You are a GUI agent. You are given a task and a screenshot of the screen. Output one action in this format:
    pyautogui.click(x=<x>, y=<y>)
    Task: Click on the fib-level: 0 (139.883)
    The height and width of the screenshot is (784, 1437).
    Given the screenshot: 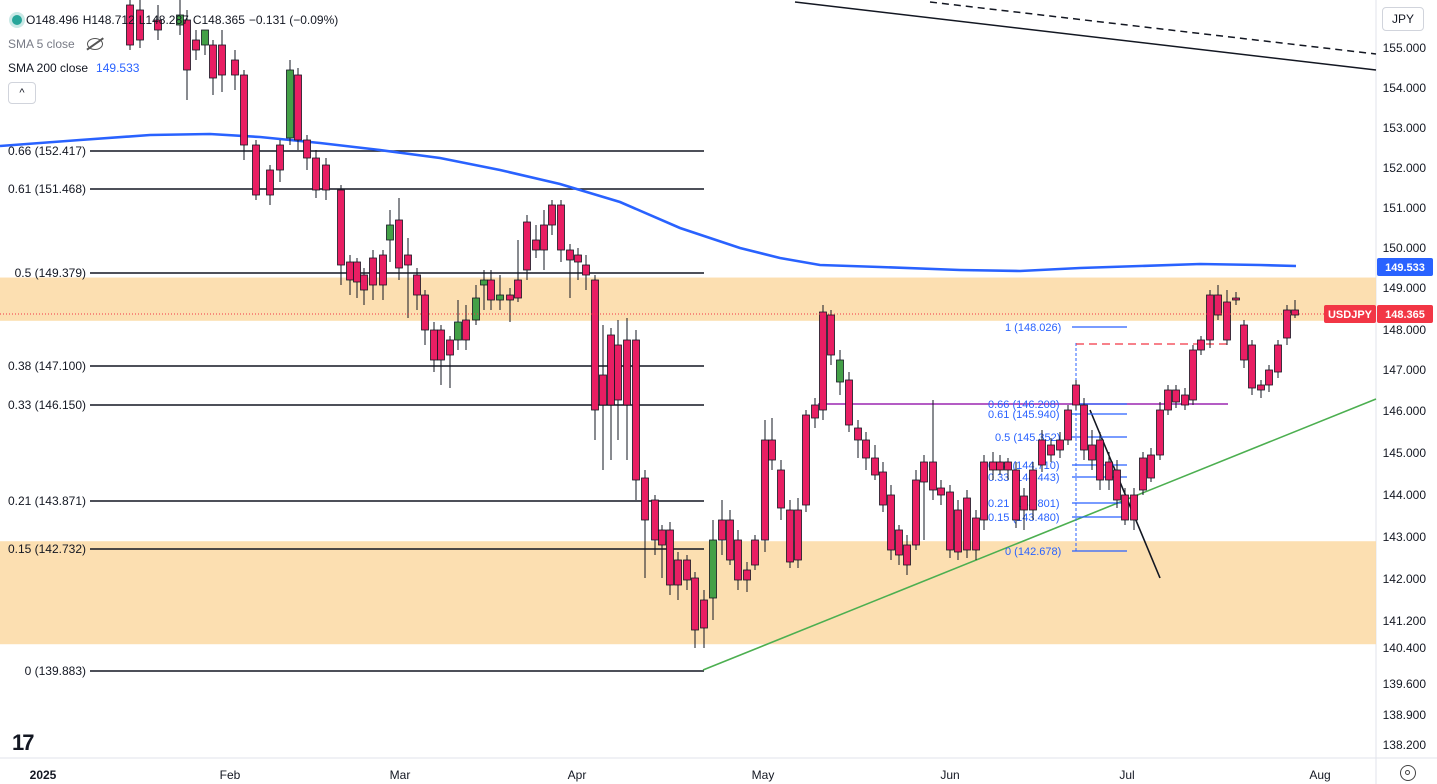 What is the action you would take?
    pyautogui.click(x=364, y=671)
    